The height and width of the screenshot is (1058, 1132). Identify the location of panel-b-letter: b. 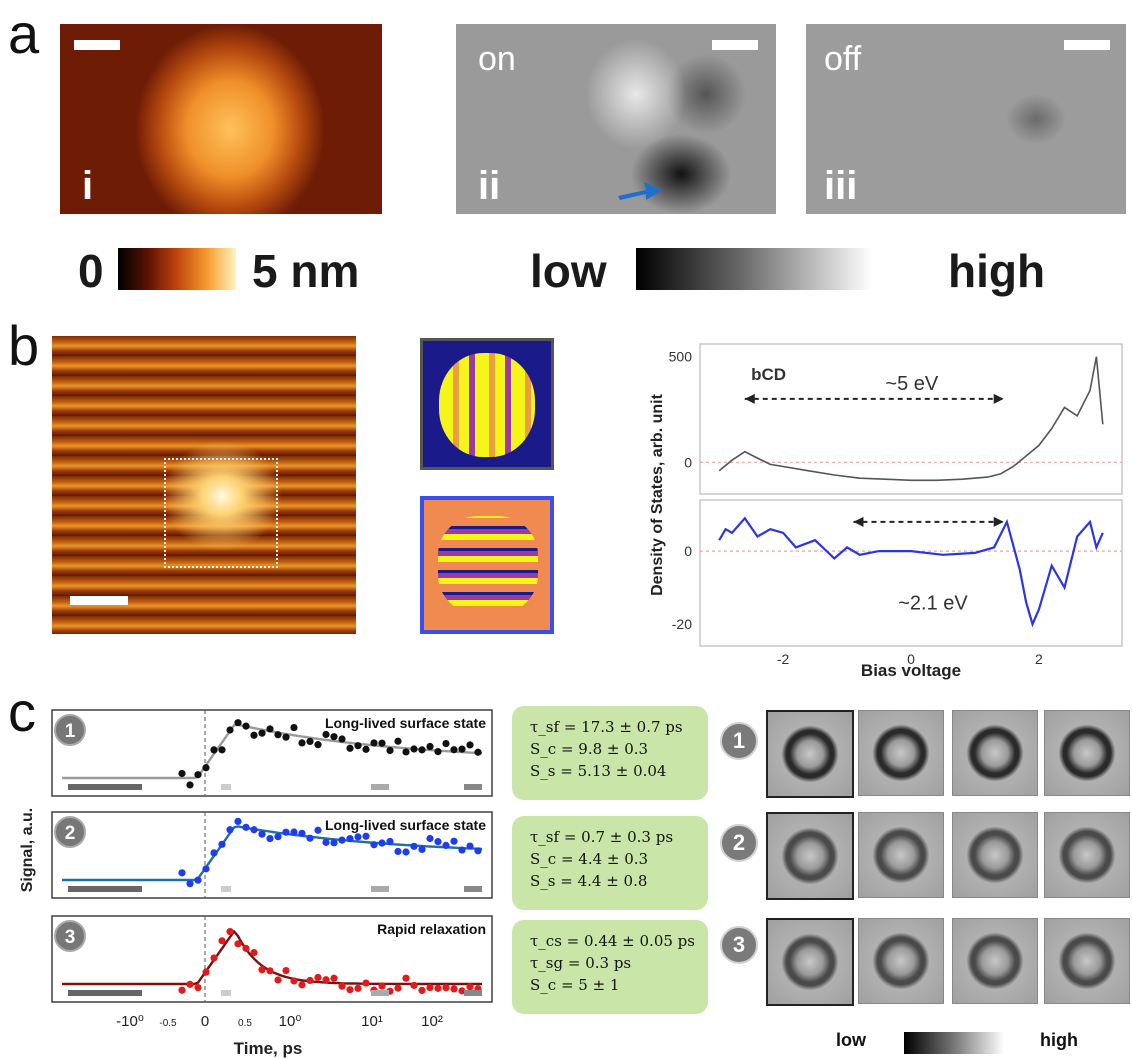
(24, 345).